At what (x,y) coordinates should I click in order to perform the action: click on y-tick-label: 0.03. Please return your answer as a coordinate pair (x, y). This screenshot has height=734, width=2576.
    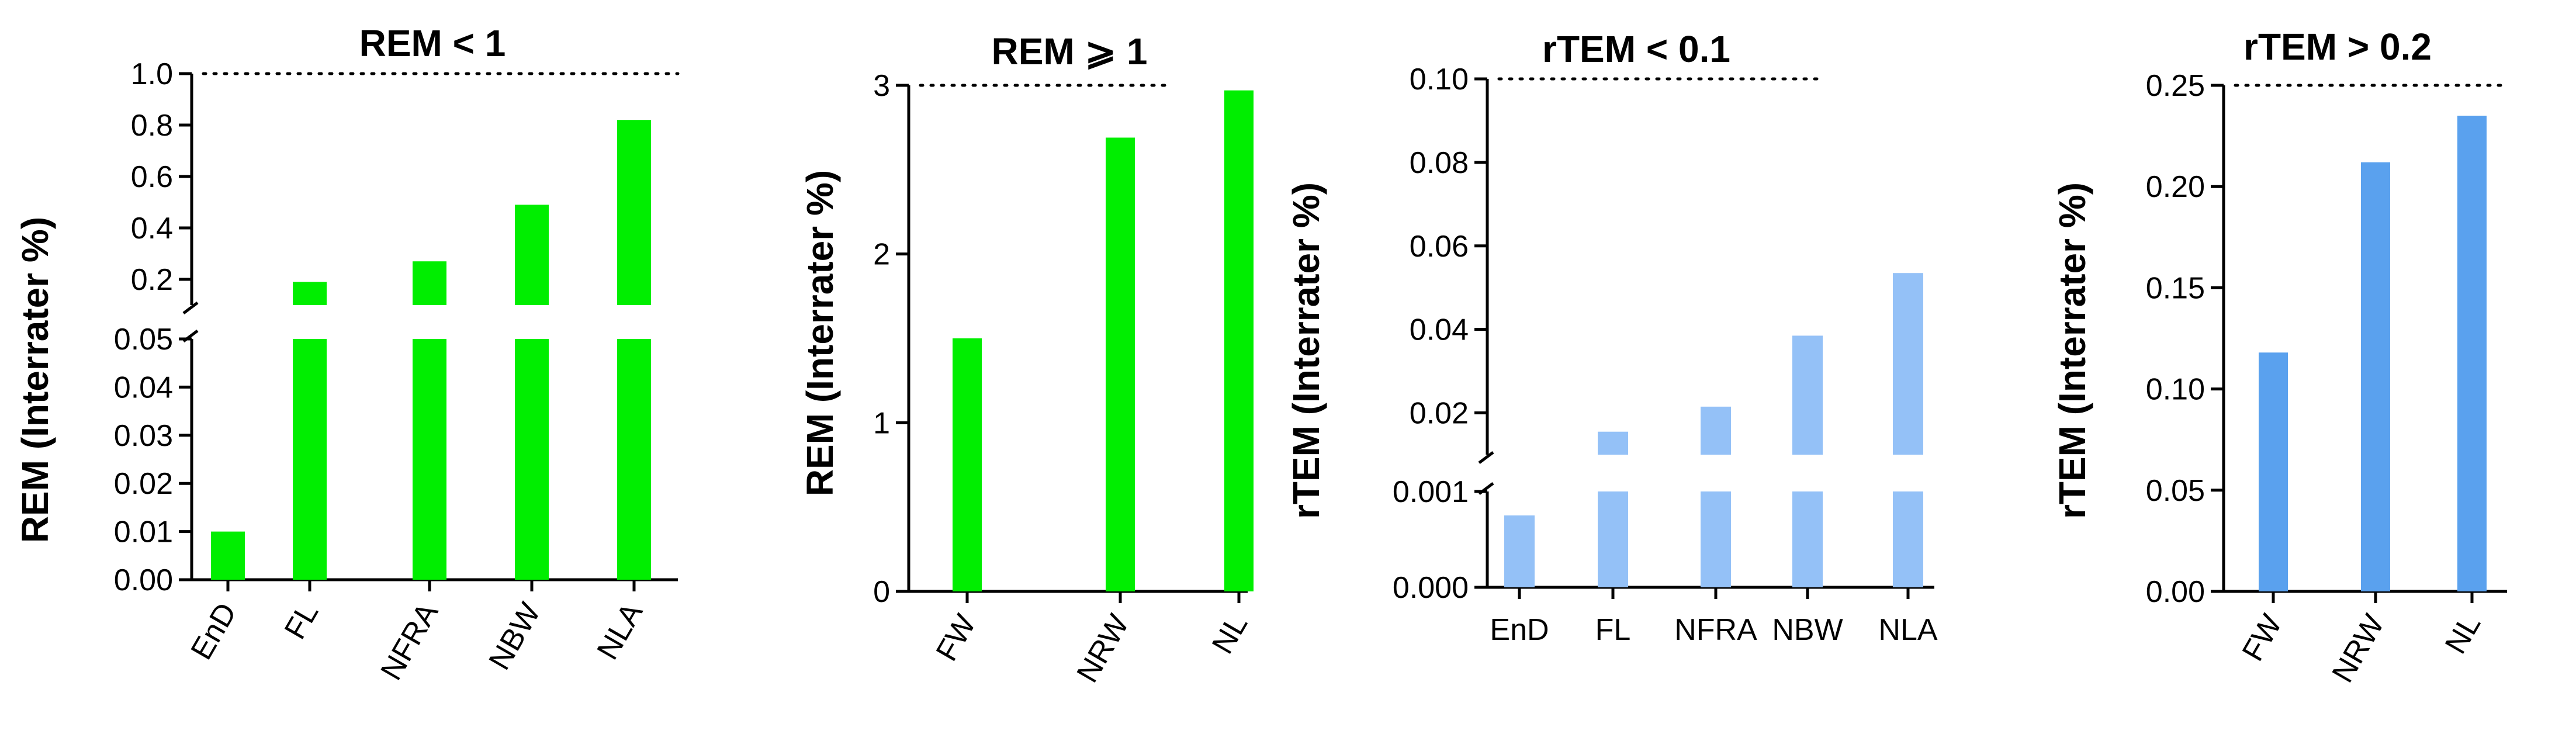
    Looking at the image, I should click on (143, 436).